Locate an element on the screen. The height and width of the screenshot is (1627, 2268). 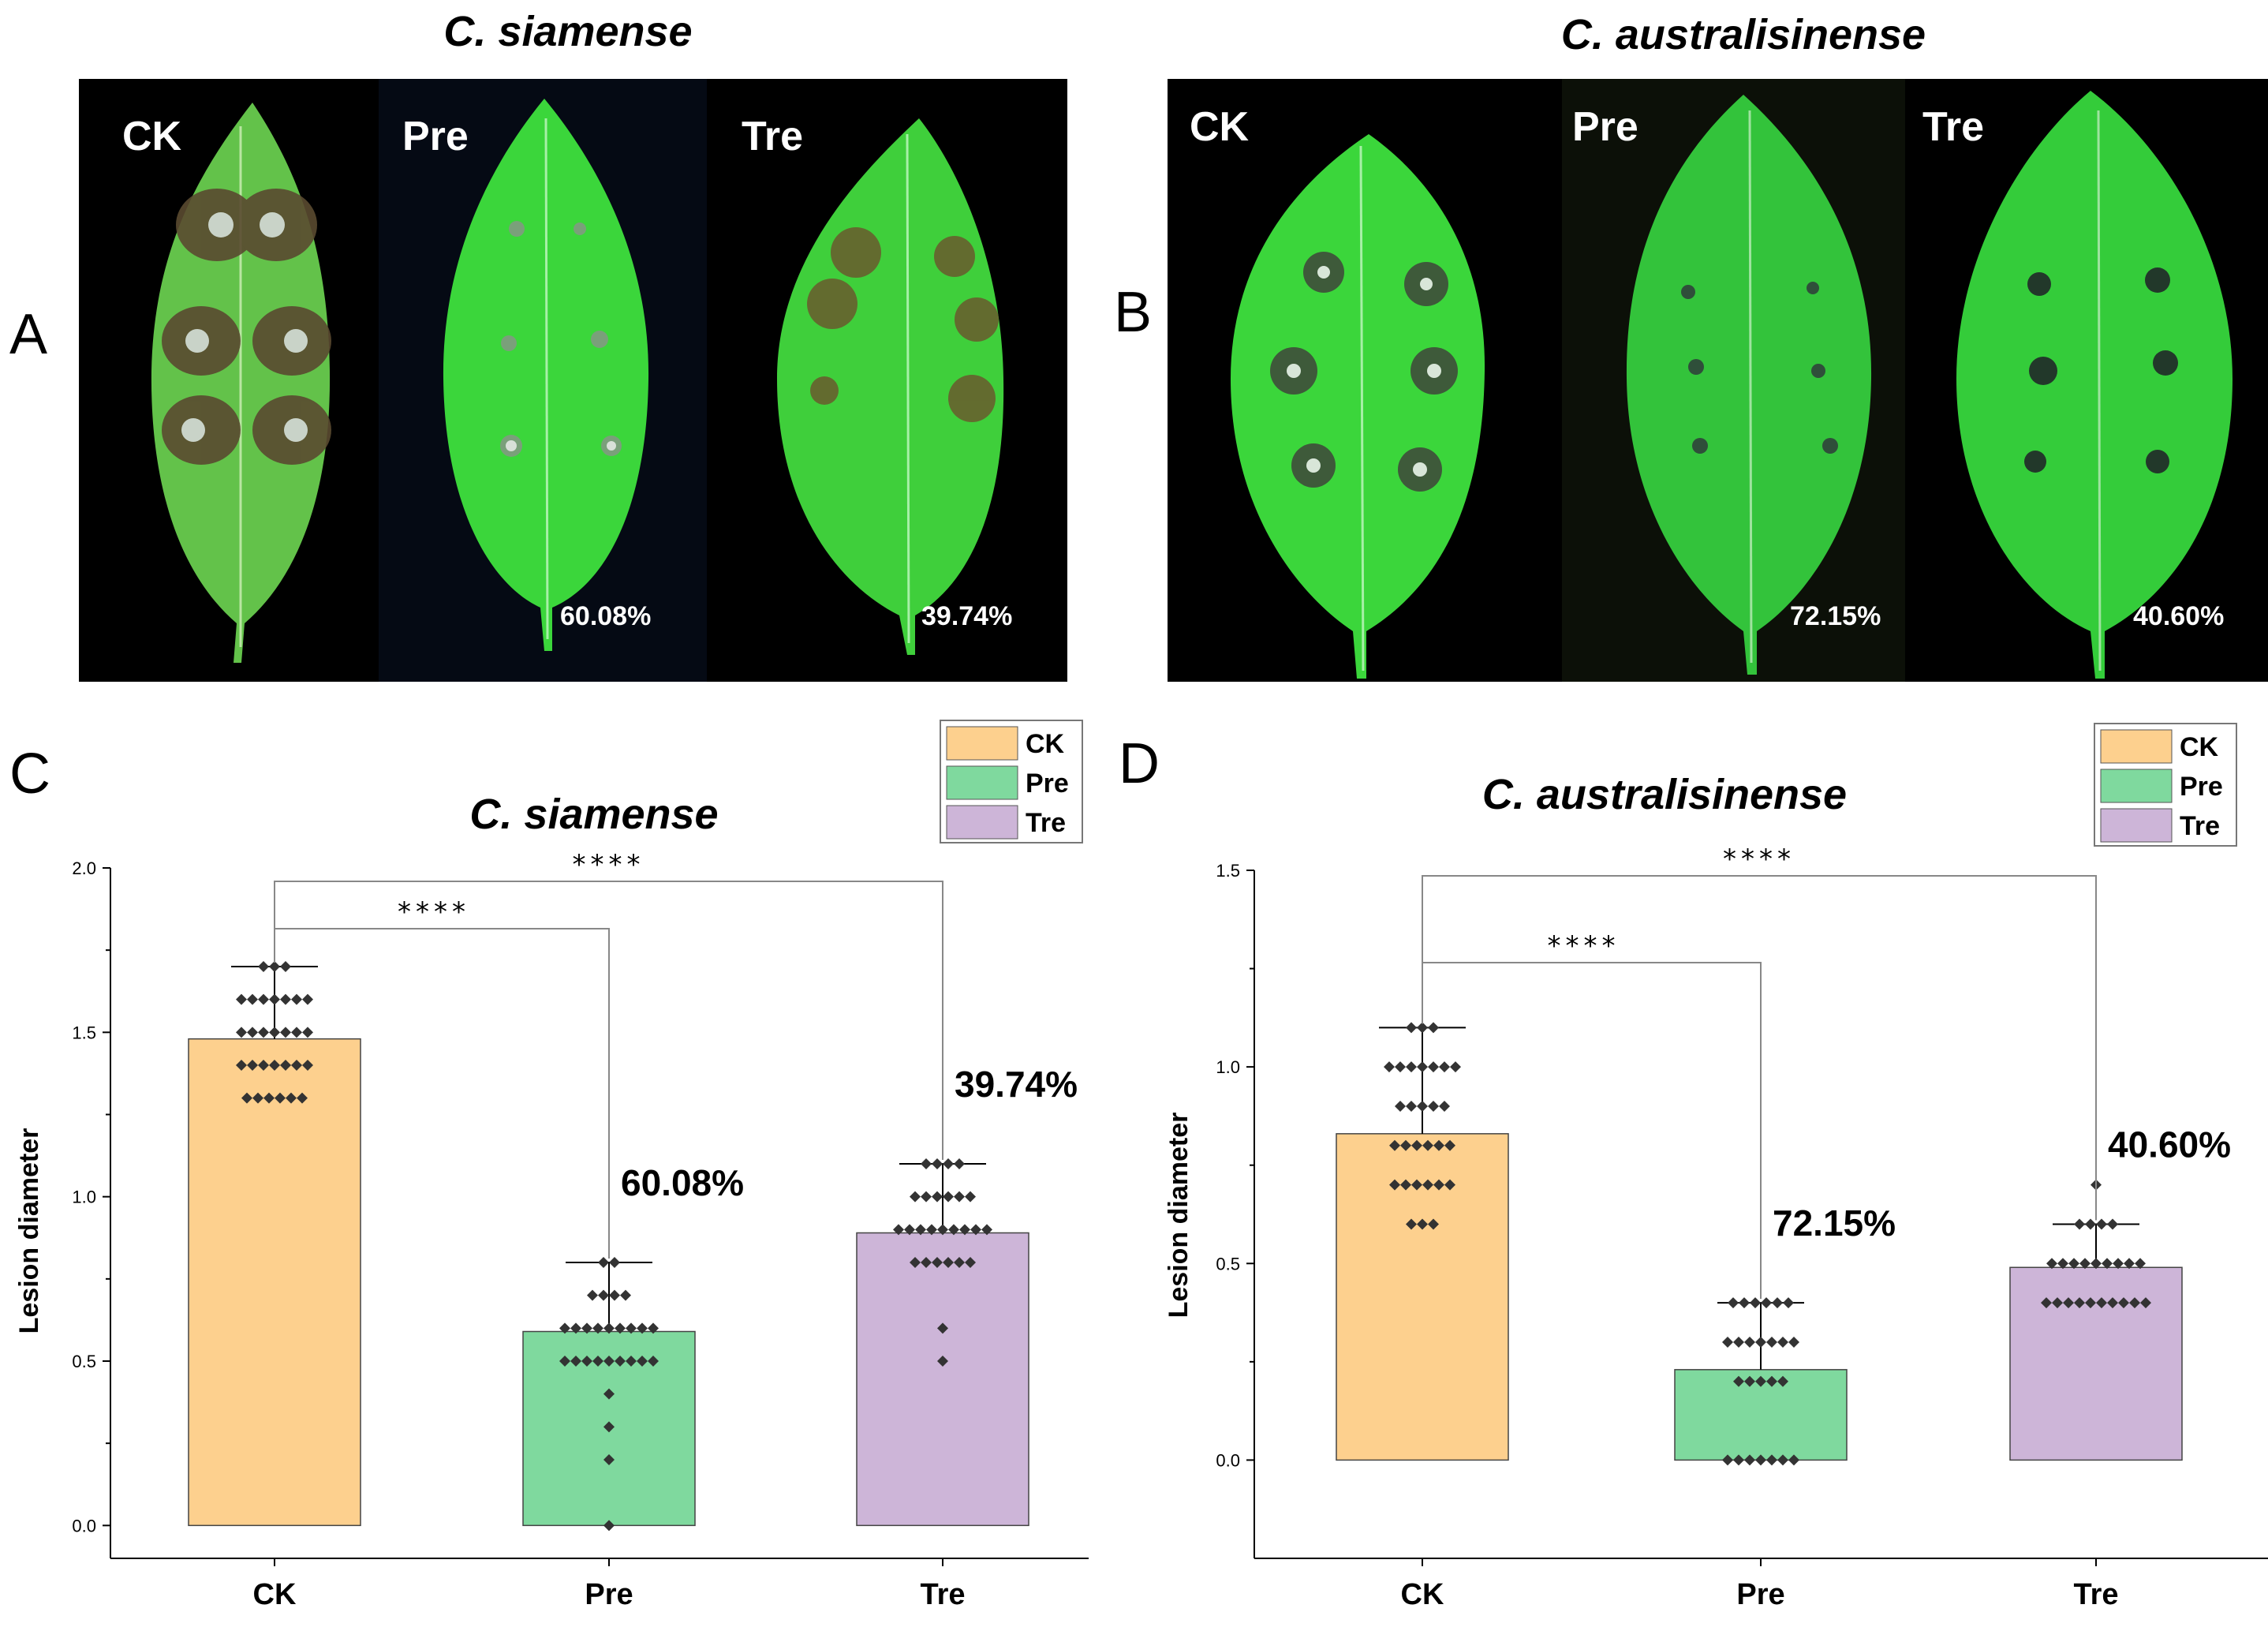
chart-c-significance-label-pre: **** is located at coordinates (434, 912).